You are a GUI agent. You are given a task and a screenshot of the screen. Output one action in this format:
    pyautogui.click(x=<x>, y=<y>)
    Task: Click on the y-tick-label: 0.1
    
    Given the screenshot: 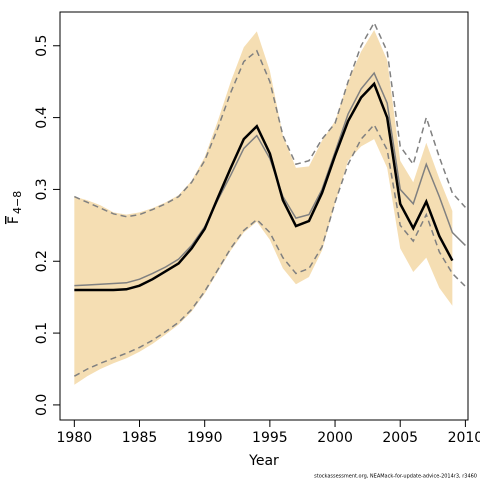 What is the action you would take?
    pyautogui.click(x=42, y=333)
    